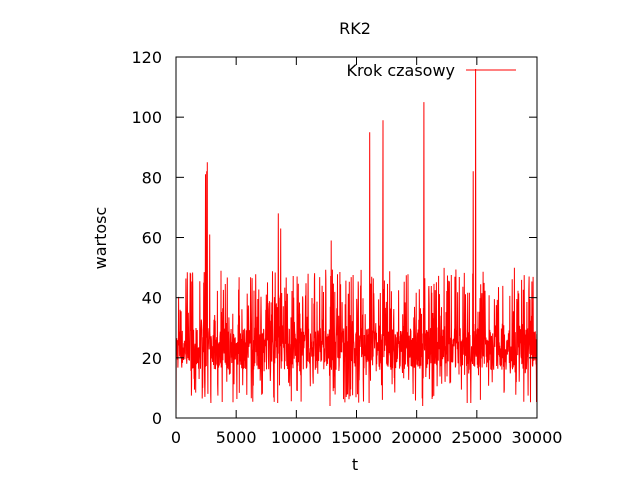 Image resolution: width=640 pixels, height=480 pixels. I want to click on y-tick-label: 80, so click(152, 177).